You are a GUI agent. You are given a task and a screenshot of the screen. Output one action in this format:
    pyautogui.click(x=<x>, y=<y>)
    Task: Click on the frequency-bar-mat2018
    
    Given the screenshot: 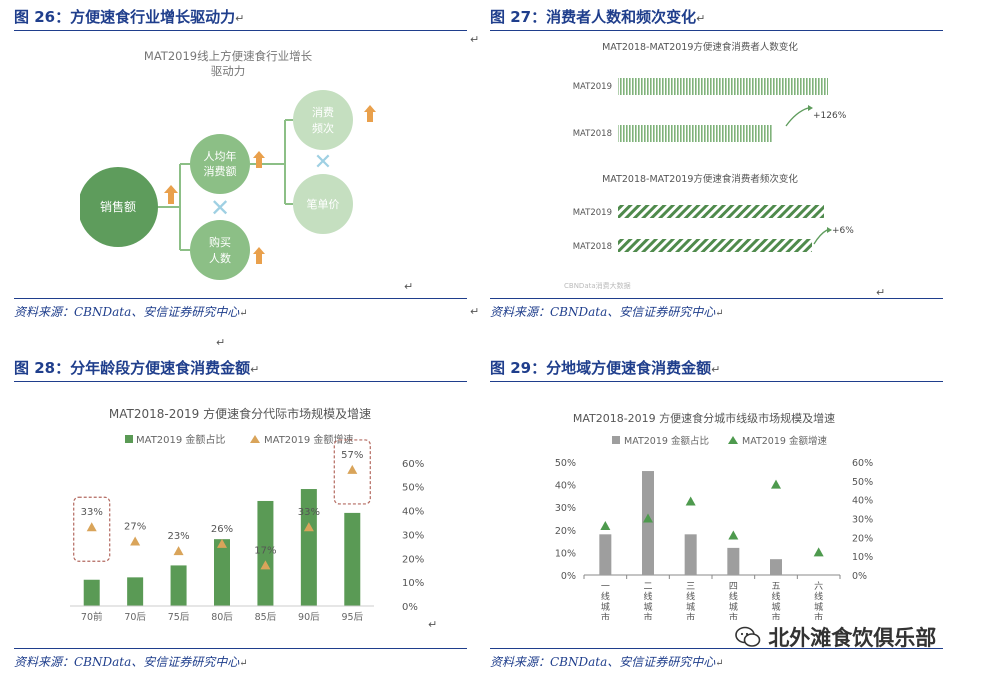 What is the action you would take?
    pyautogui.click(x=715, y=245)
    